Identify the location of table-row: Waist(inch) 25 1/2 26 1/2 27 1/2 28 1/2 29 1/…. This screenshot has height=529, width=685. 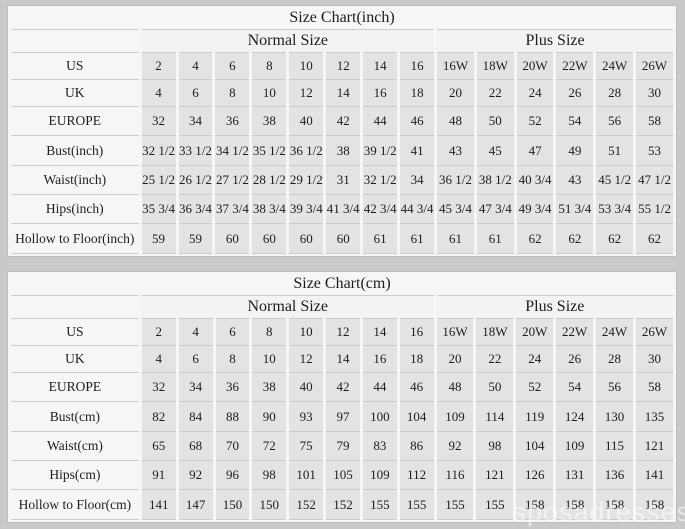
(342, 179).